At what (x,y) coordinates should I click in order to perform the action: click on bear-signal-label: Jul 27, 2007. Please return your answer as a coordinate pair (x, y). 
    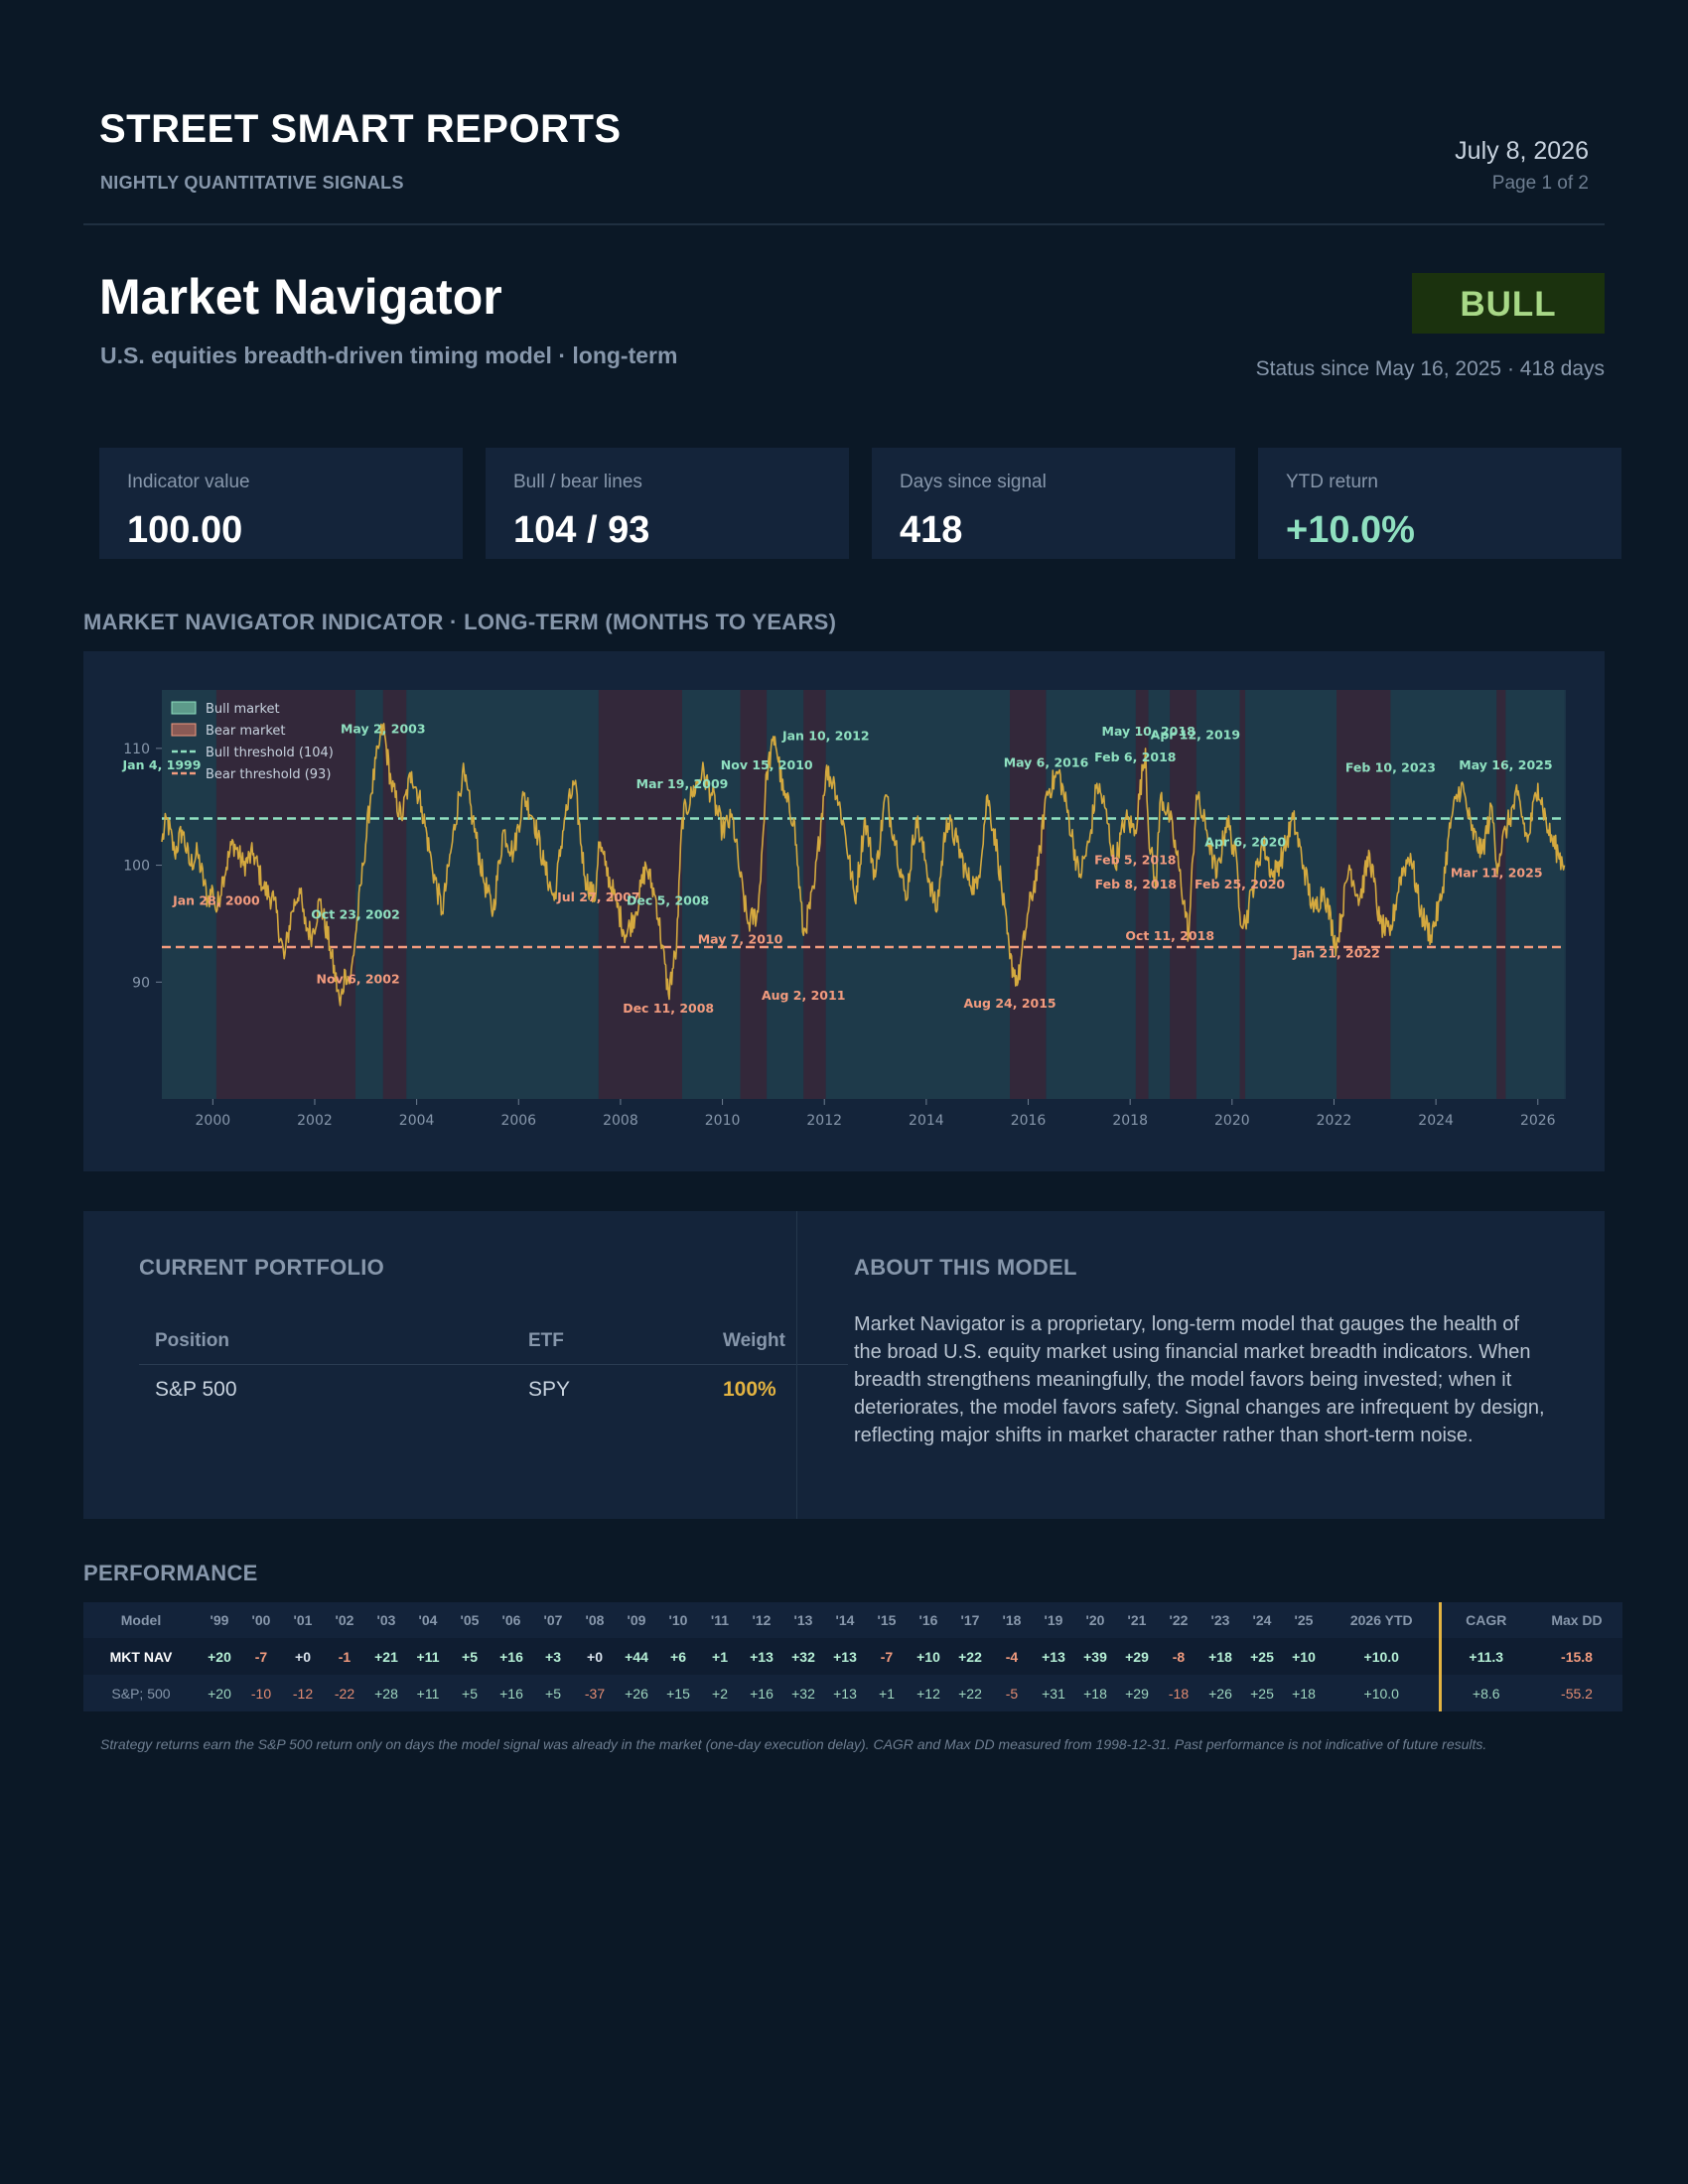
    Looking at the image, I should click on (597, 896).